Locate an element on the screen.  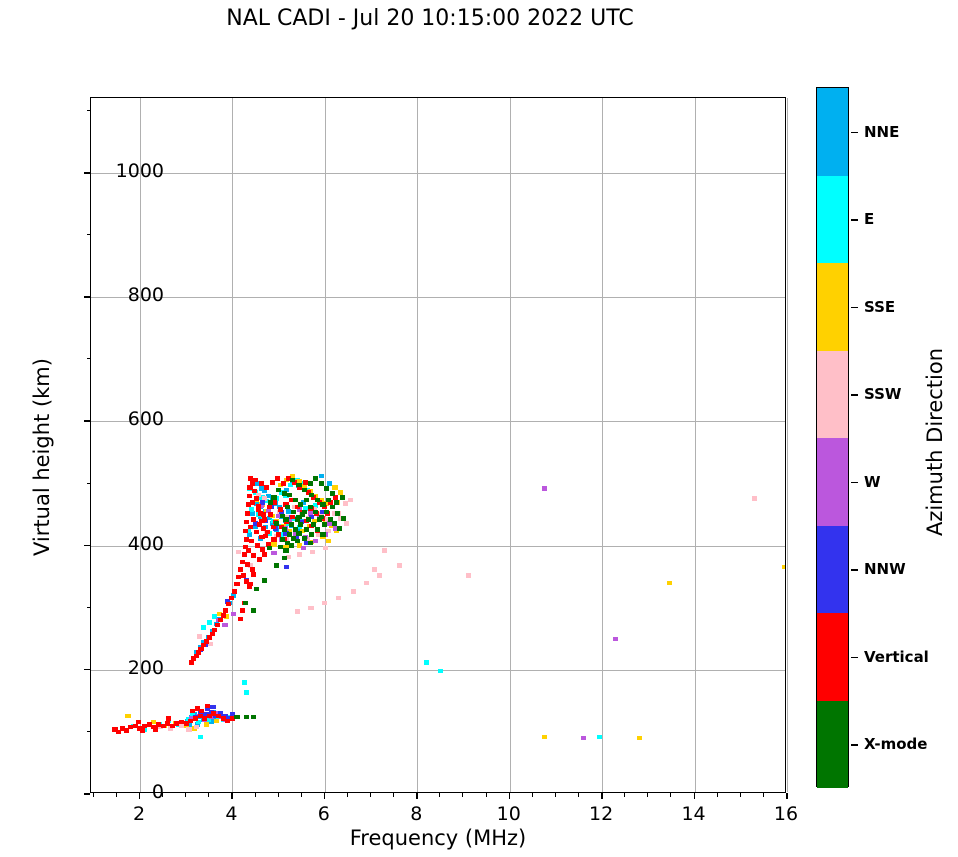
x-tick-label: 10 is located at coordinates (508, 814).